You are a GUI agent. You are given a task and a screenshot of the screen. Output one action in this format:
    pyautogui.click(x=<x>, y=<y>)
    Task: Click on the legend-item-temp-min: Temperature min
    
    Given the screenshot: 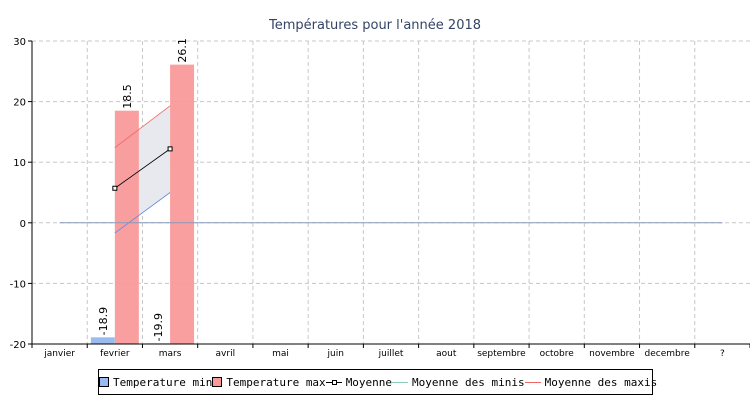 What is the action you would take?
    pyautogui.click(x=155, y=382)
    